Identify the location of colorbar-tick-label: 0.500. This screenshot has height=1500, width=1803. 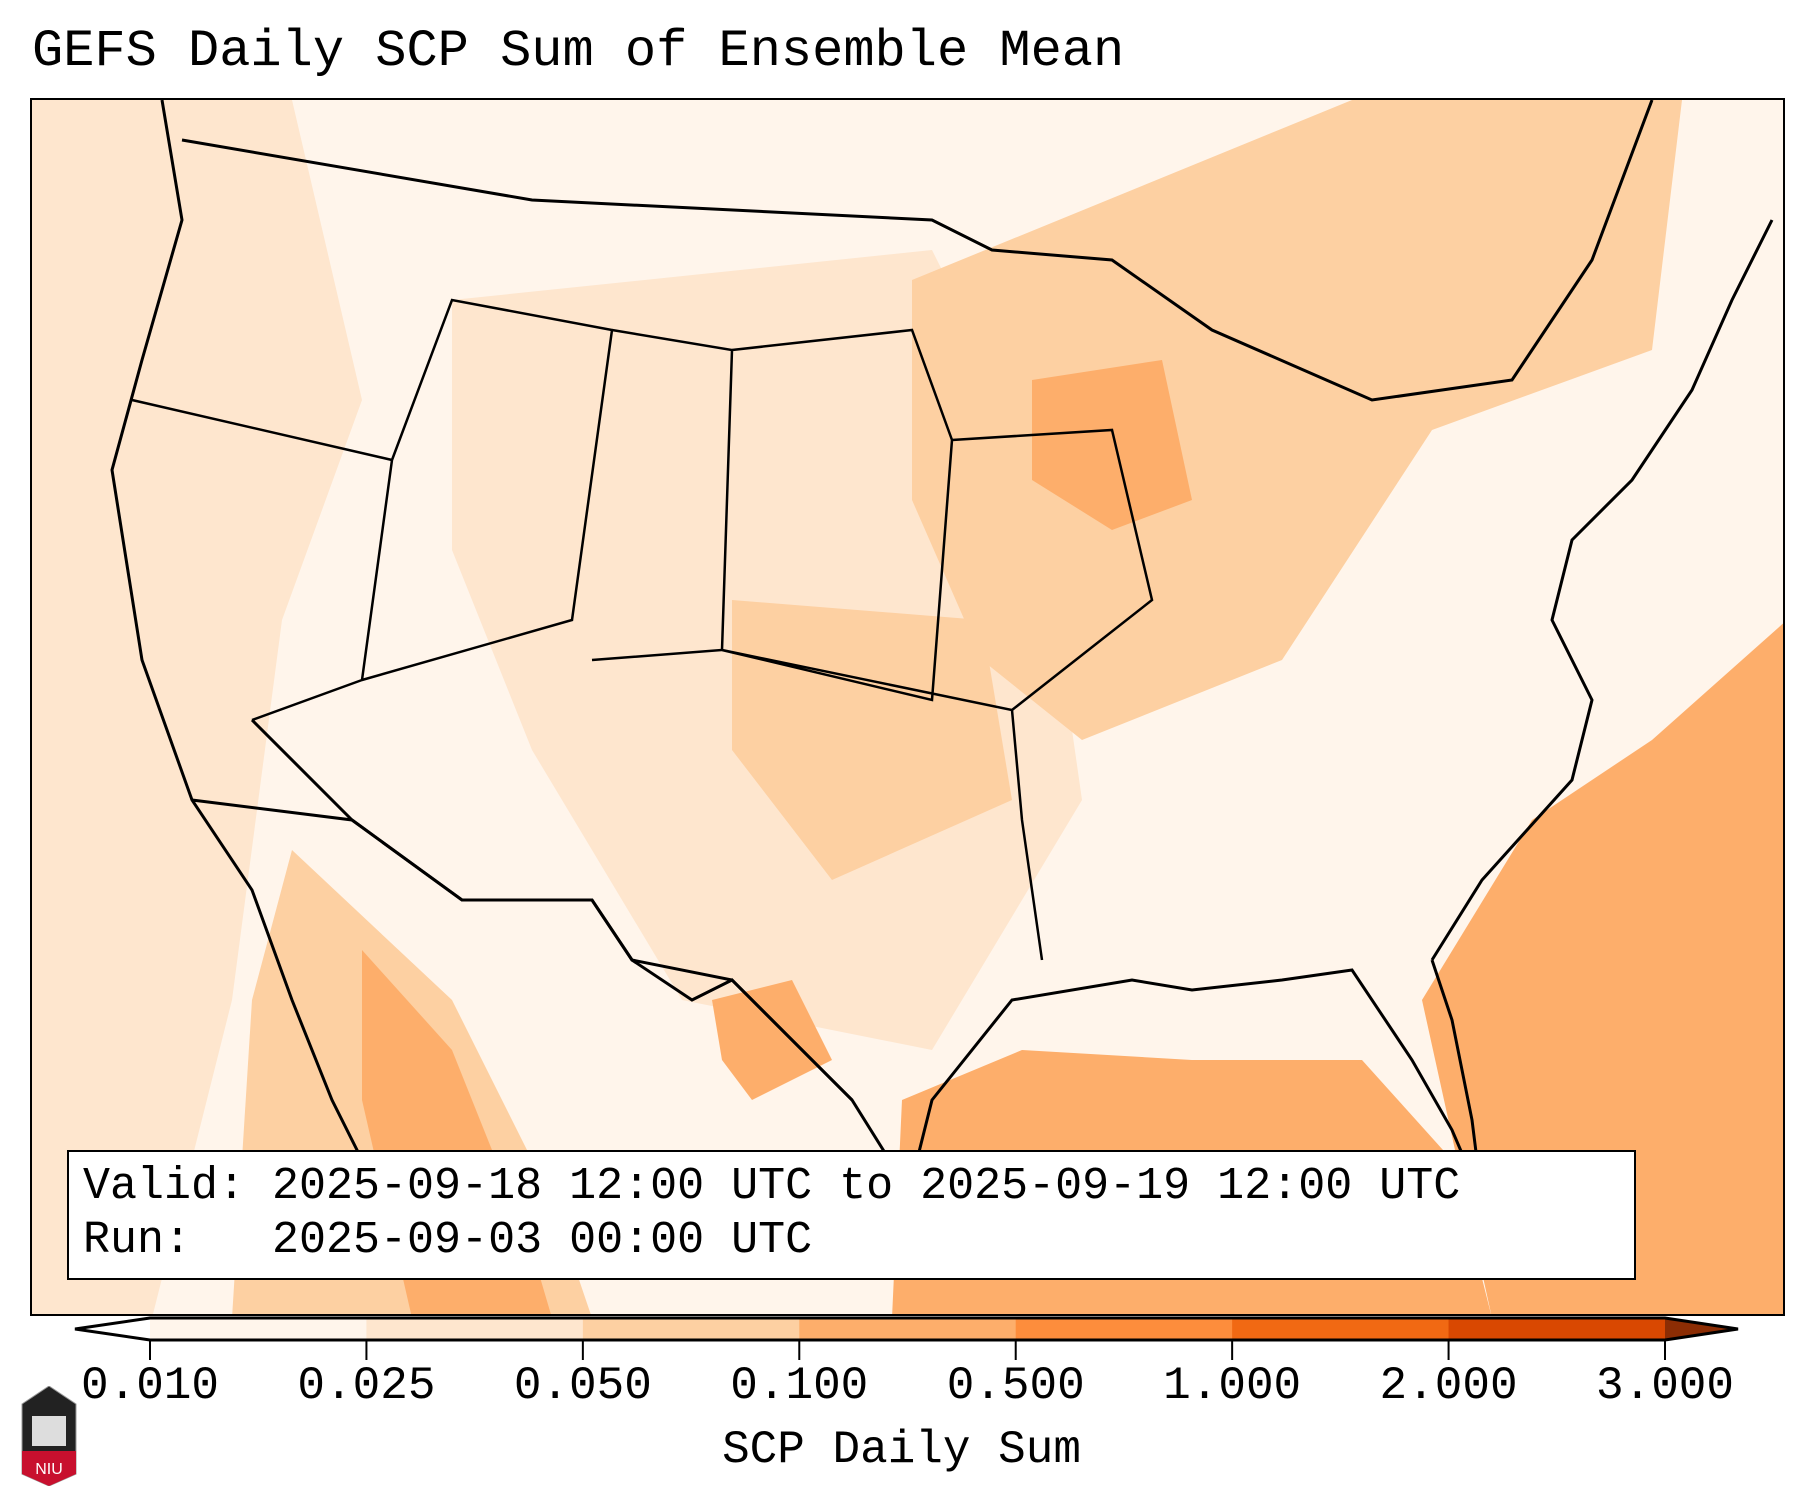
(1015, 1386).